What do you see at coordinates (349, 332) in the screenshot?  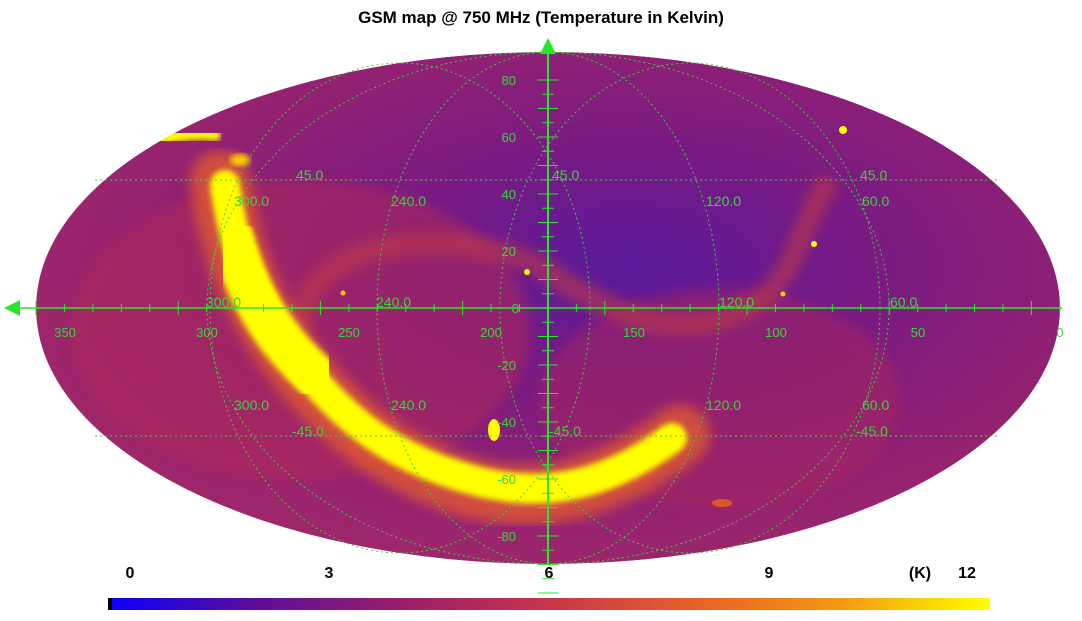 I see `lon-tick-label: 250` at bounding box center [349, 332].